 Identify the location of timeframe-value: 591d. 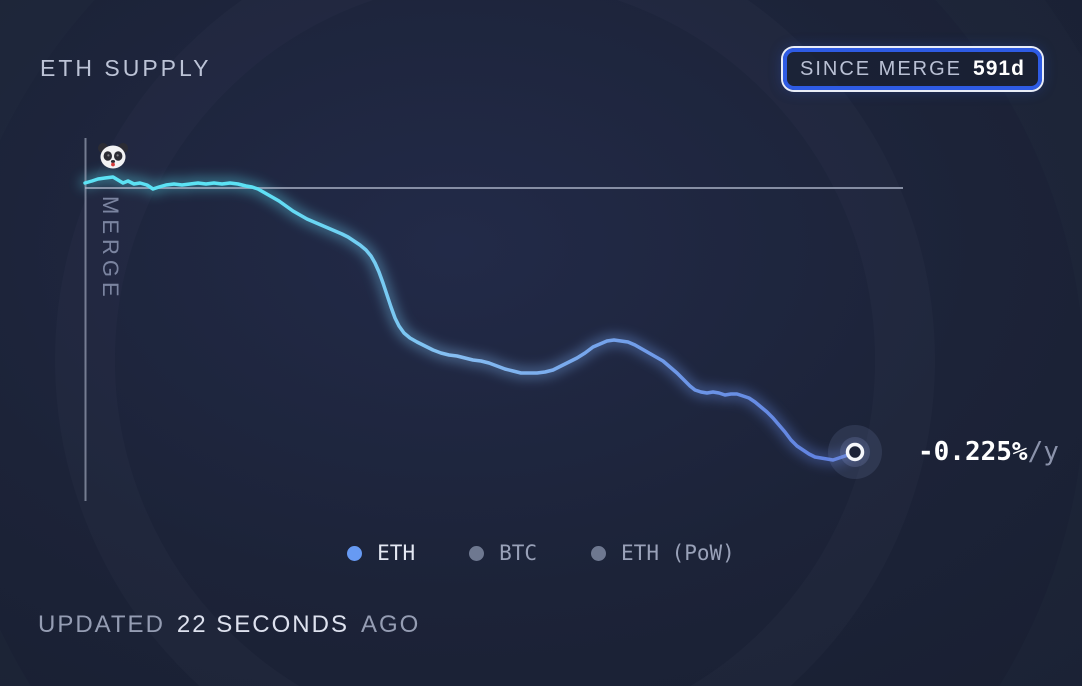
(999, 68).